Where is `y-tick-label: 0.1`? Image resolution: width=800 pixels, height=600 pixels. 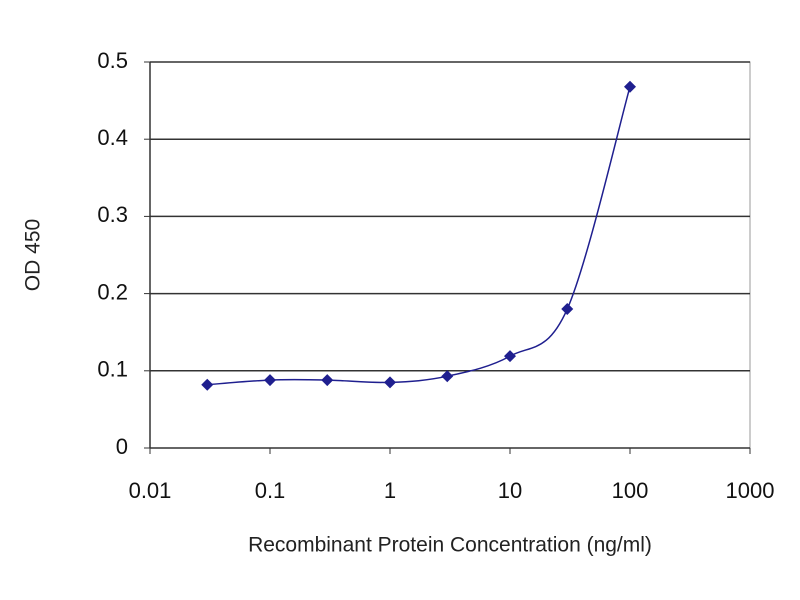
y-tick-label: 0.1 is located at coordinates (112, 369).